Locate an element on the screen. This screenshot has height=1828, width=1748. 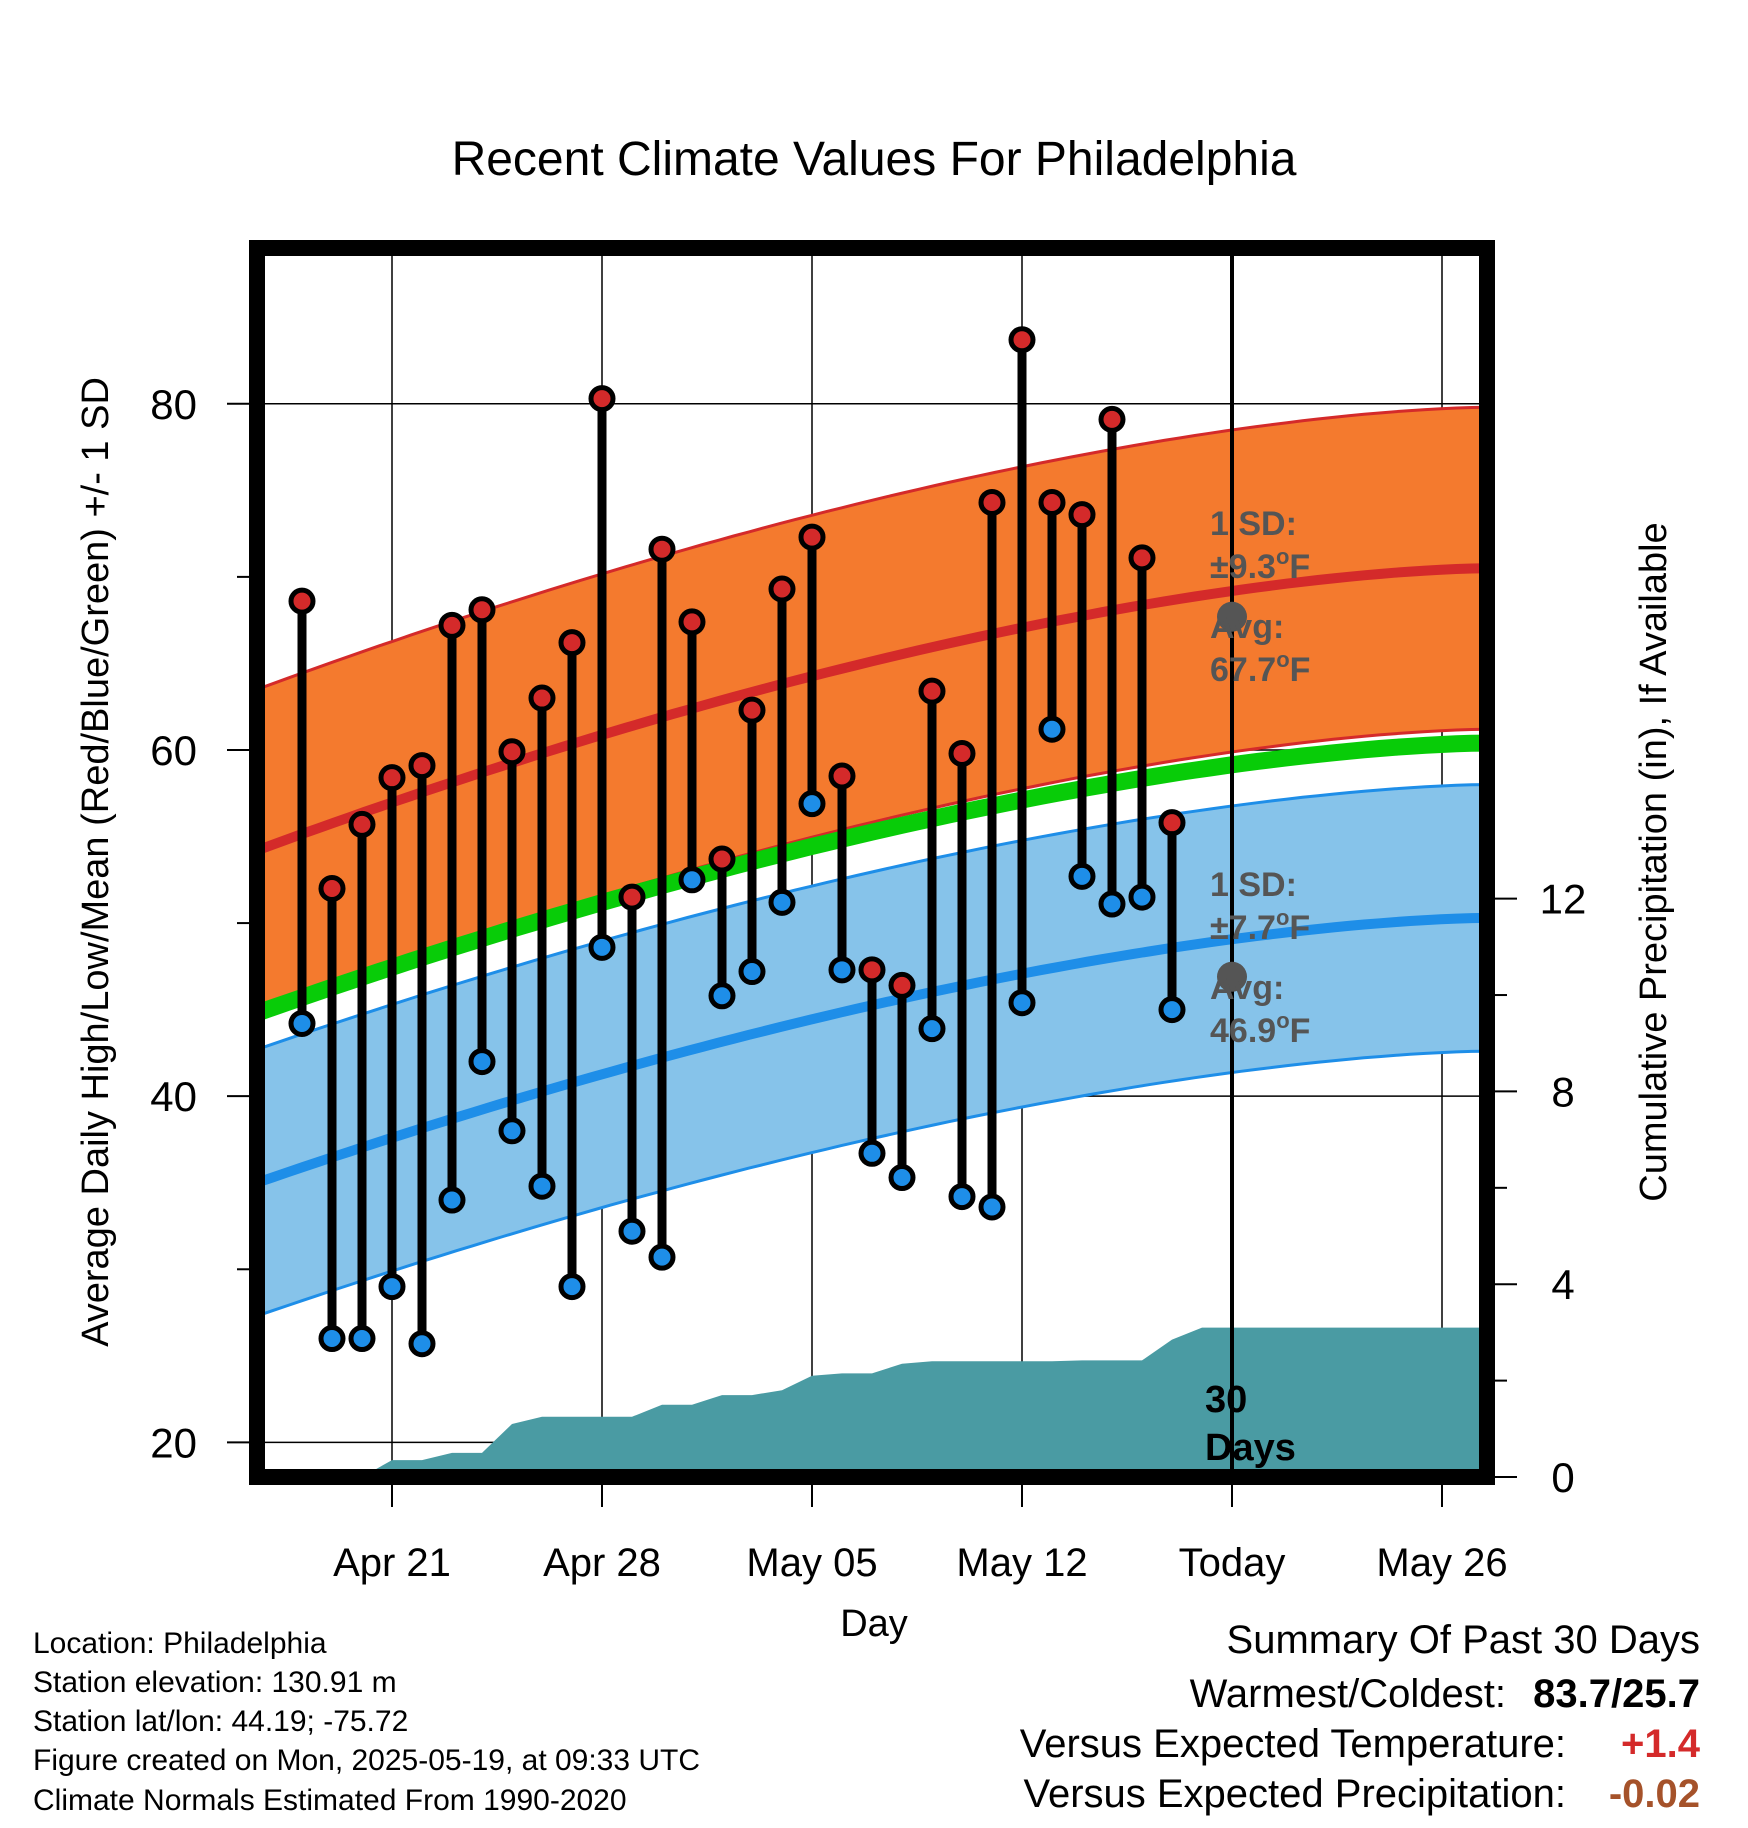
high-avg-label: Avg: is located at coordinates (1247, 627).